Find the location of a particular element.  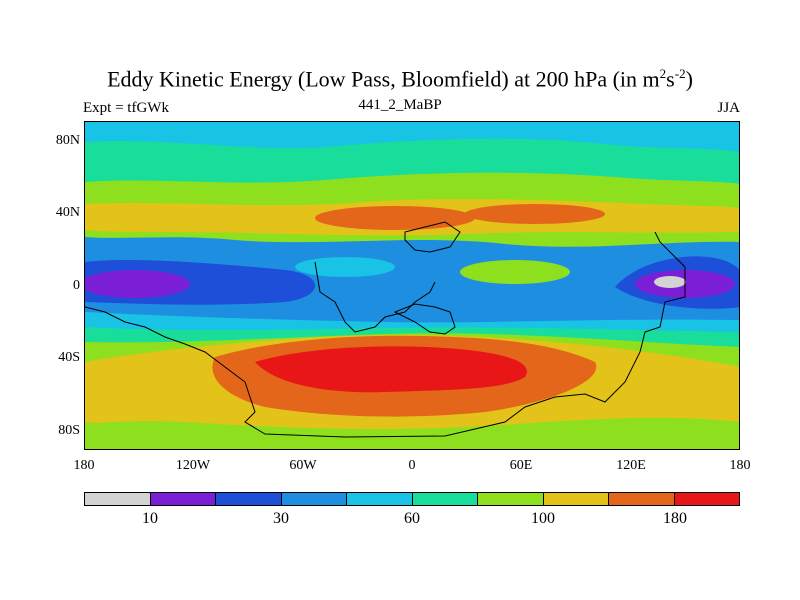

cyan-patch-equator is located at coordinates (345, 267).